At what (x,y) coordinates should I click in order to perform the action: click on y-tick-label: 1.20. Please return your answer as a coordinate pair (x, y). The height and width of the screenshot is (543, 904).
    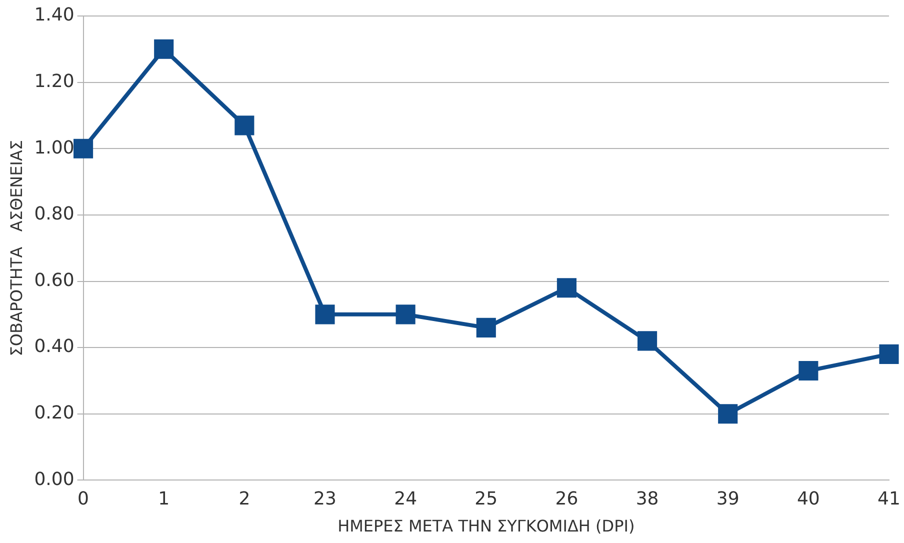
    Looking at the image, I should click on (54, 81).